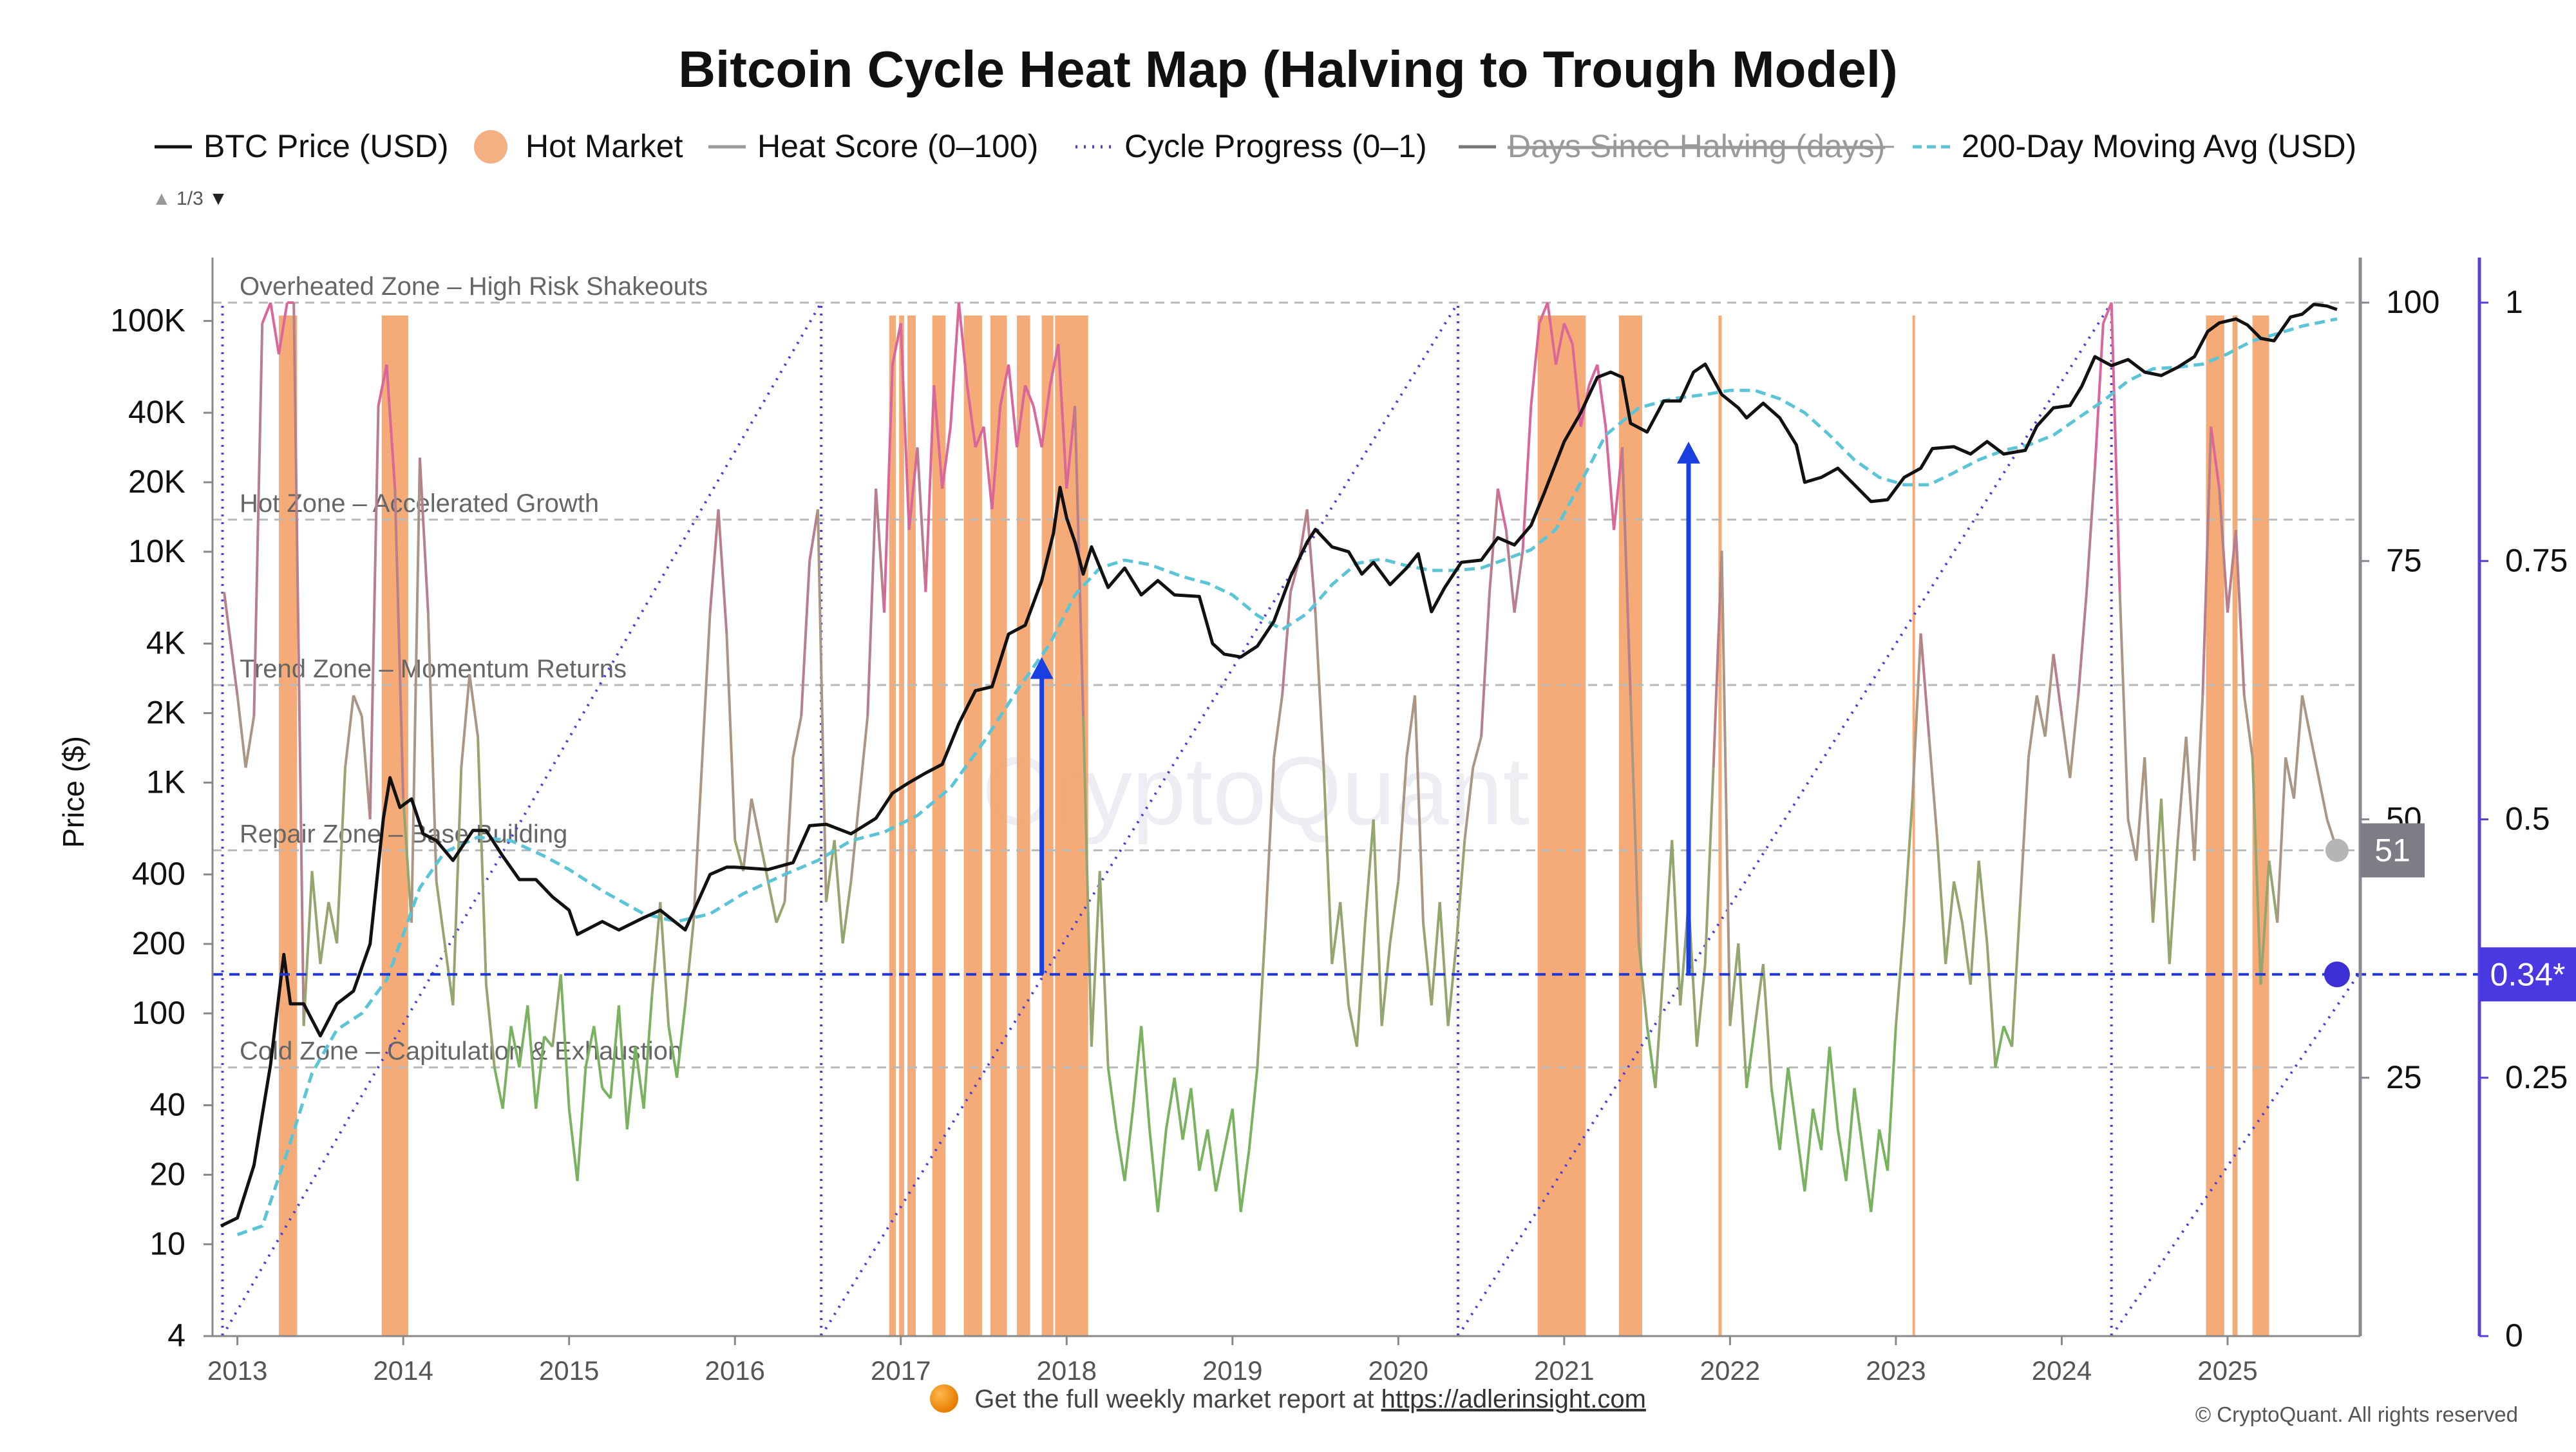 This screenshot has width=2576, height=1452. Describe the element at coordinates (403, 834) in the screenshot. I see `zone-label: Repair Zone – Base Building` at that location.